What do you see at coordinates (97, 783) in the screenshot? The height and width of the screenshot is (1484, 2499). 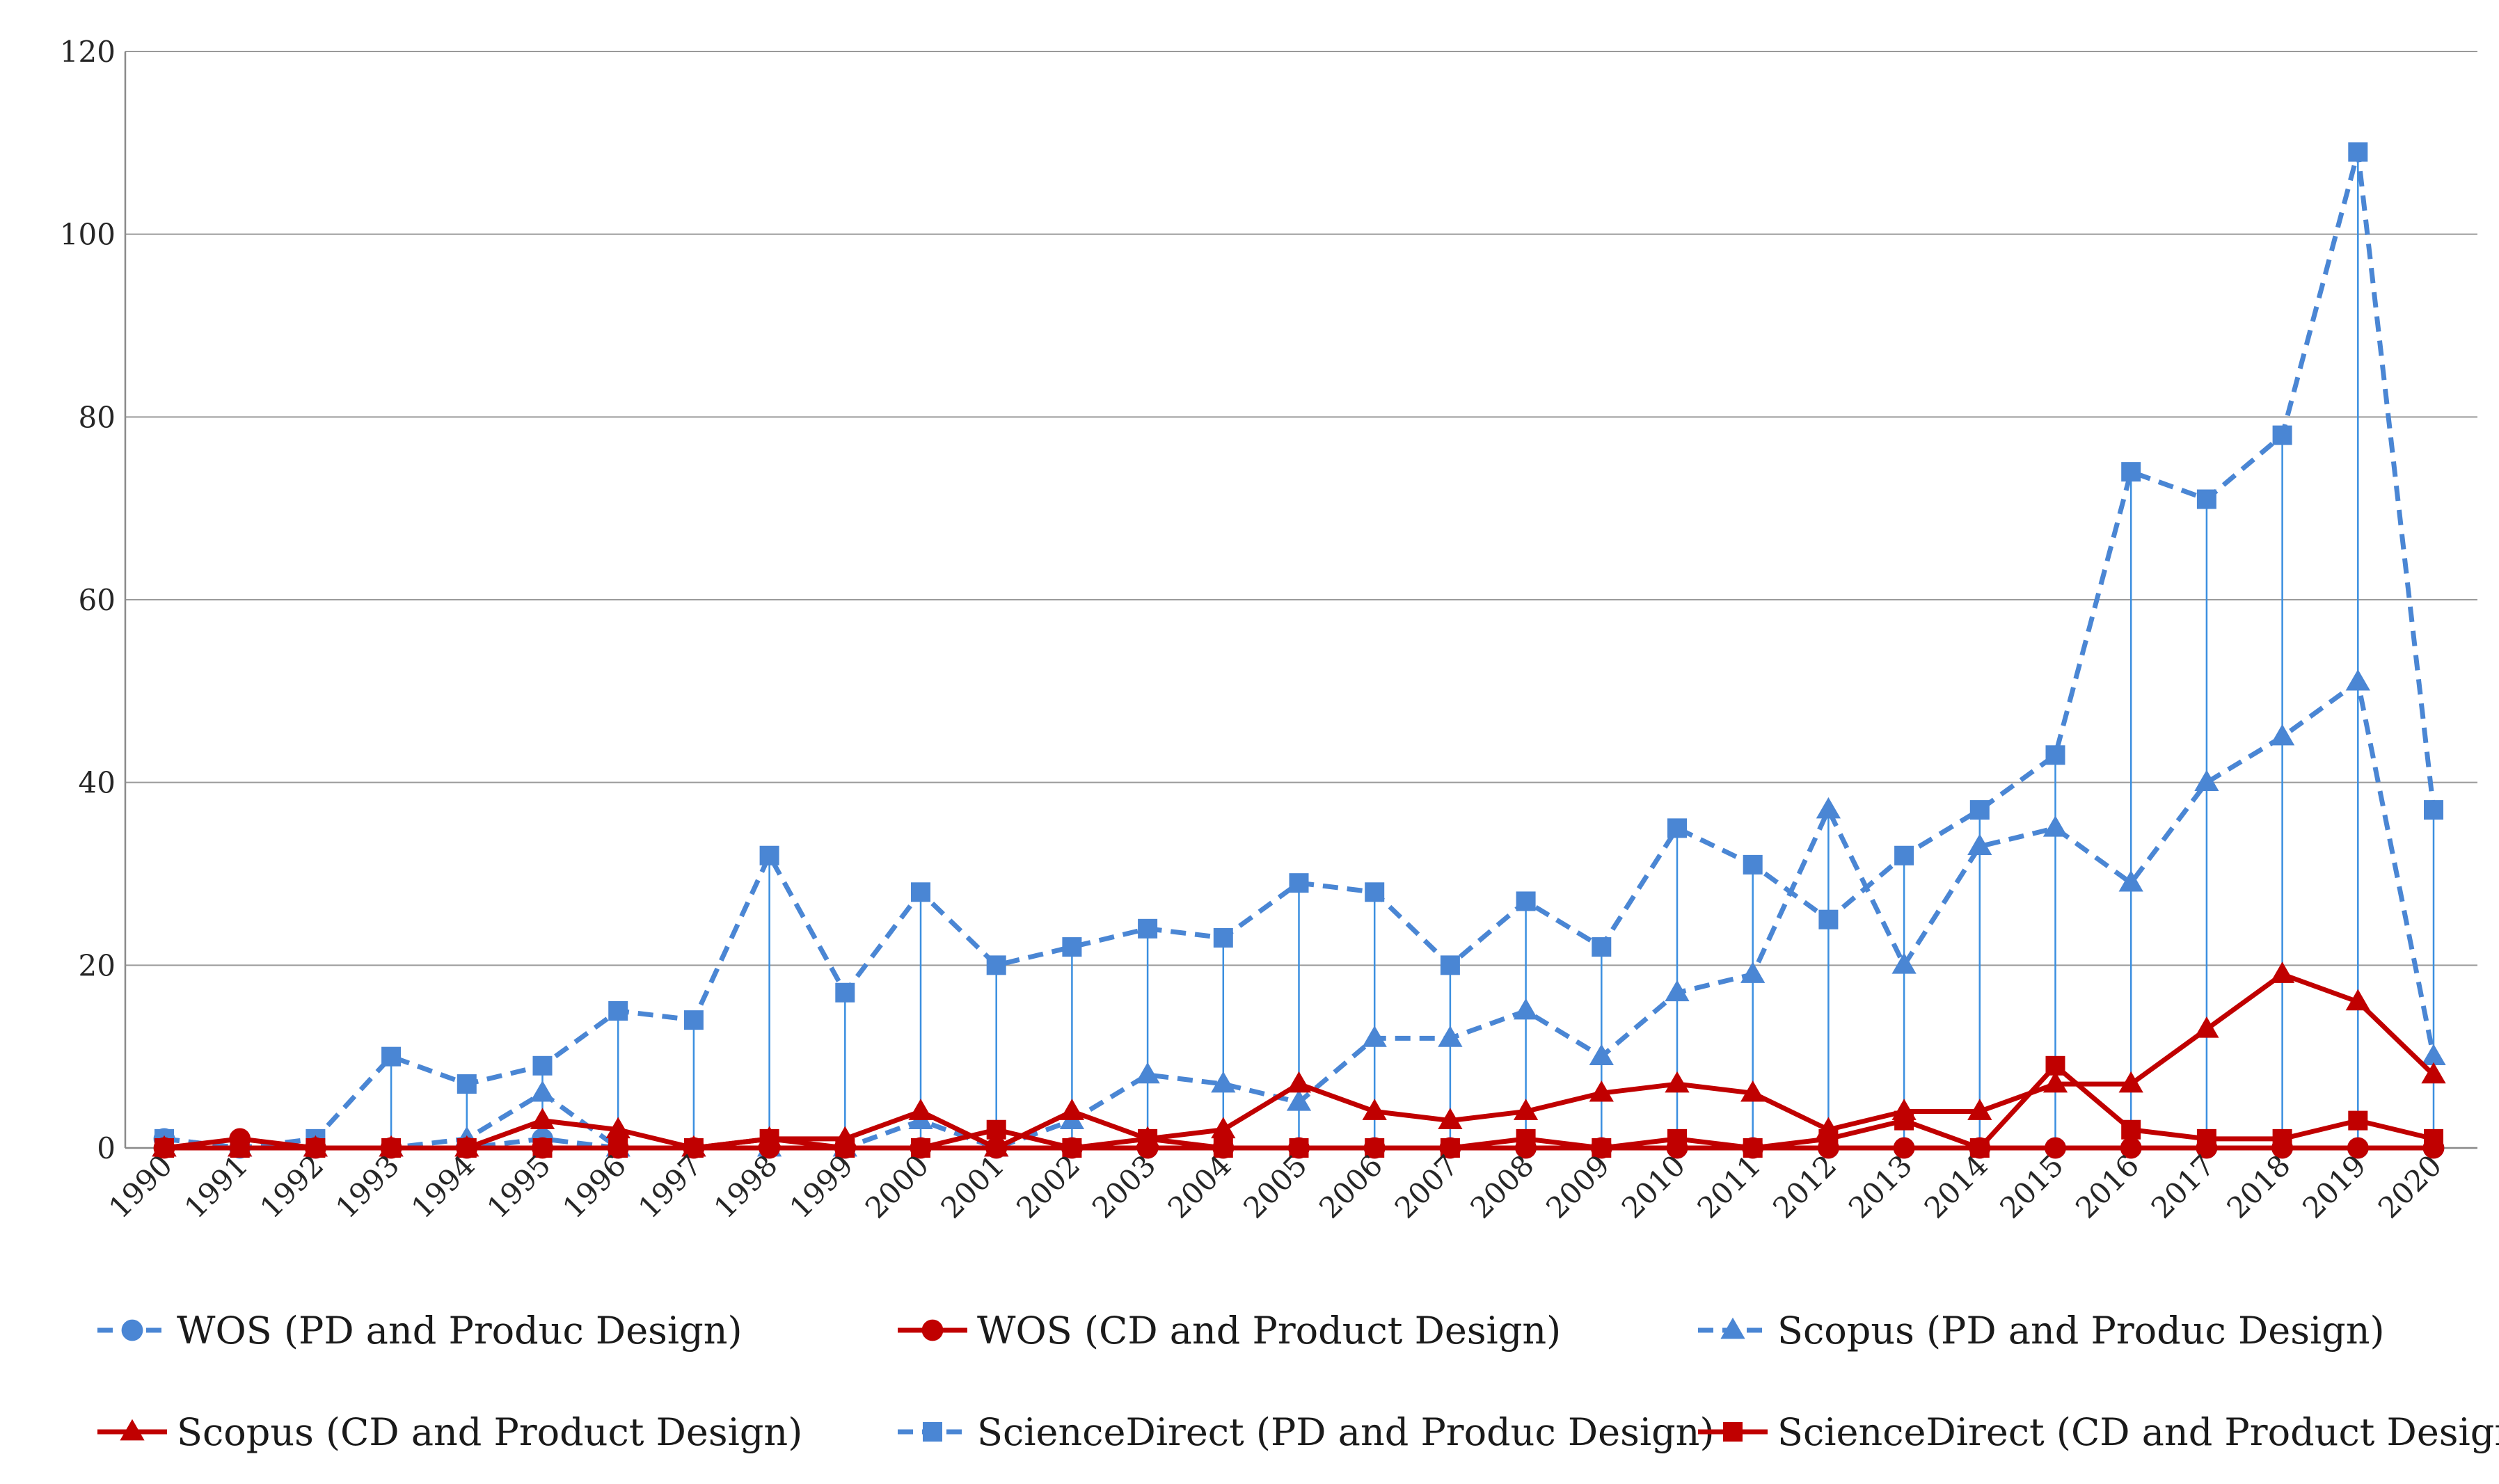 I see `y-tick-label: 40` at bounding box center [97, 783].